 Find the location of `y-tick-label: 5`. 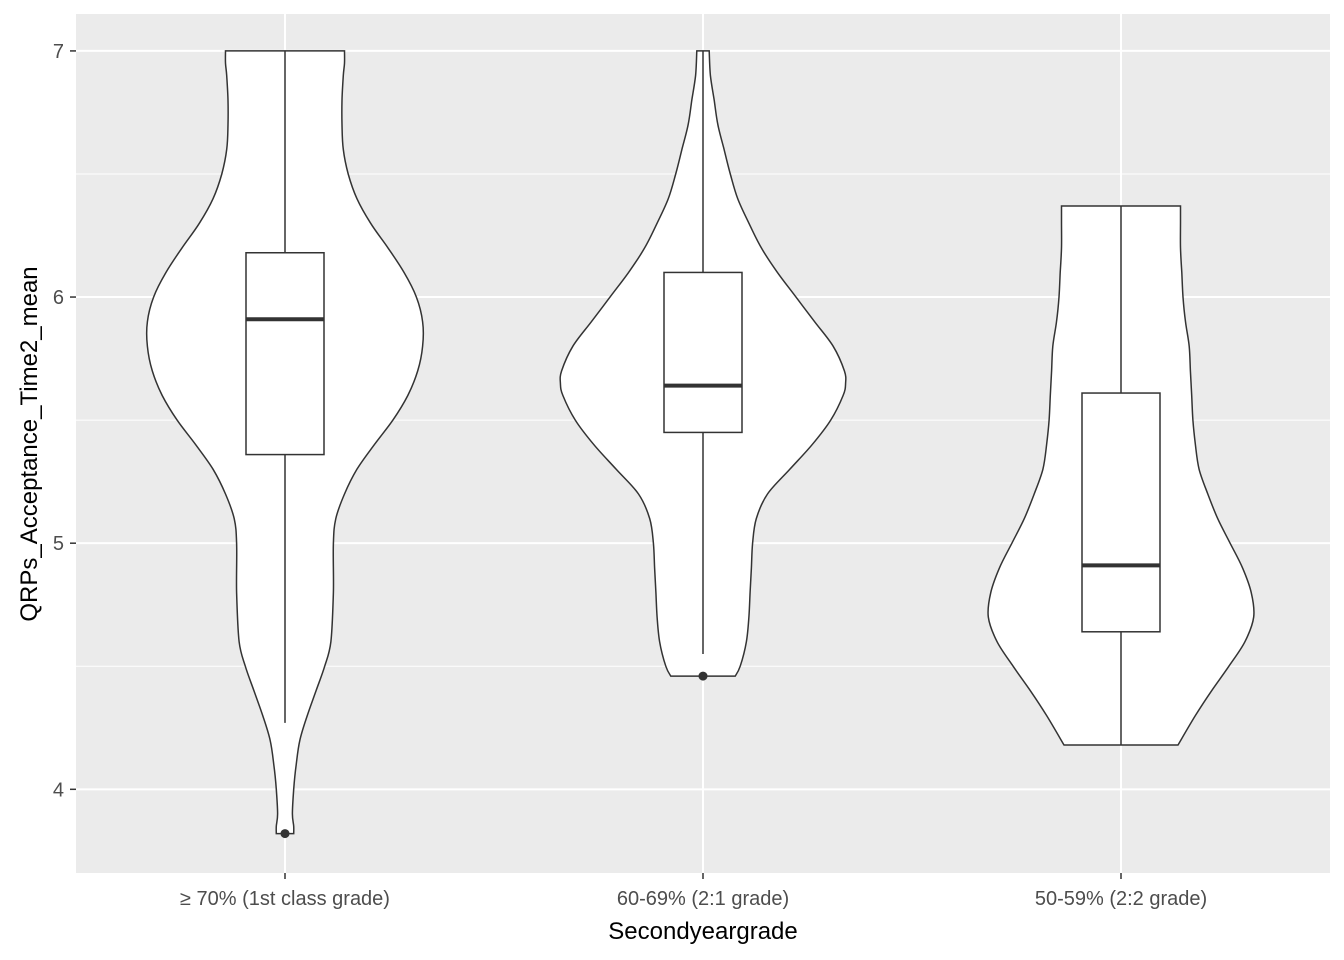

y-tick-label: 5 is located at coordinates (58, 544).